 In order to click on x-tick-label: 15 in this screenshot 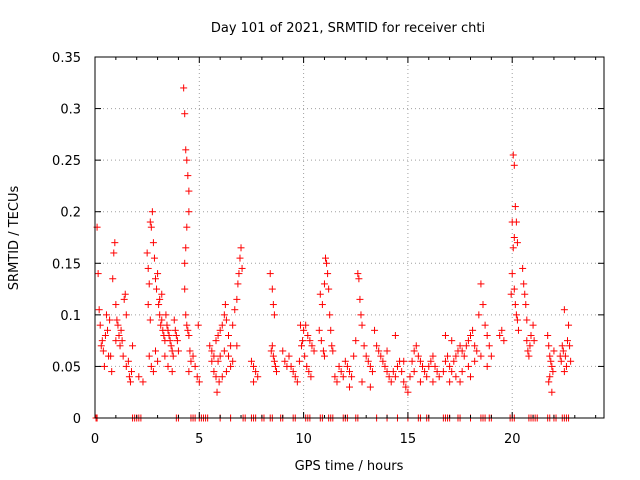, I will do `click(408, 439)`.